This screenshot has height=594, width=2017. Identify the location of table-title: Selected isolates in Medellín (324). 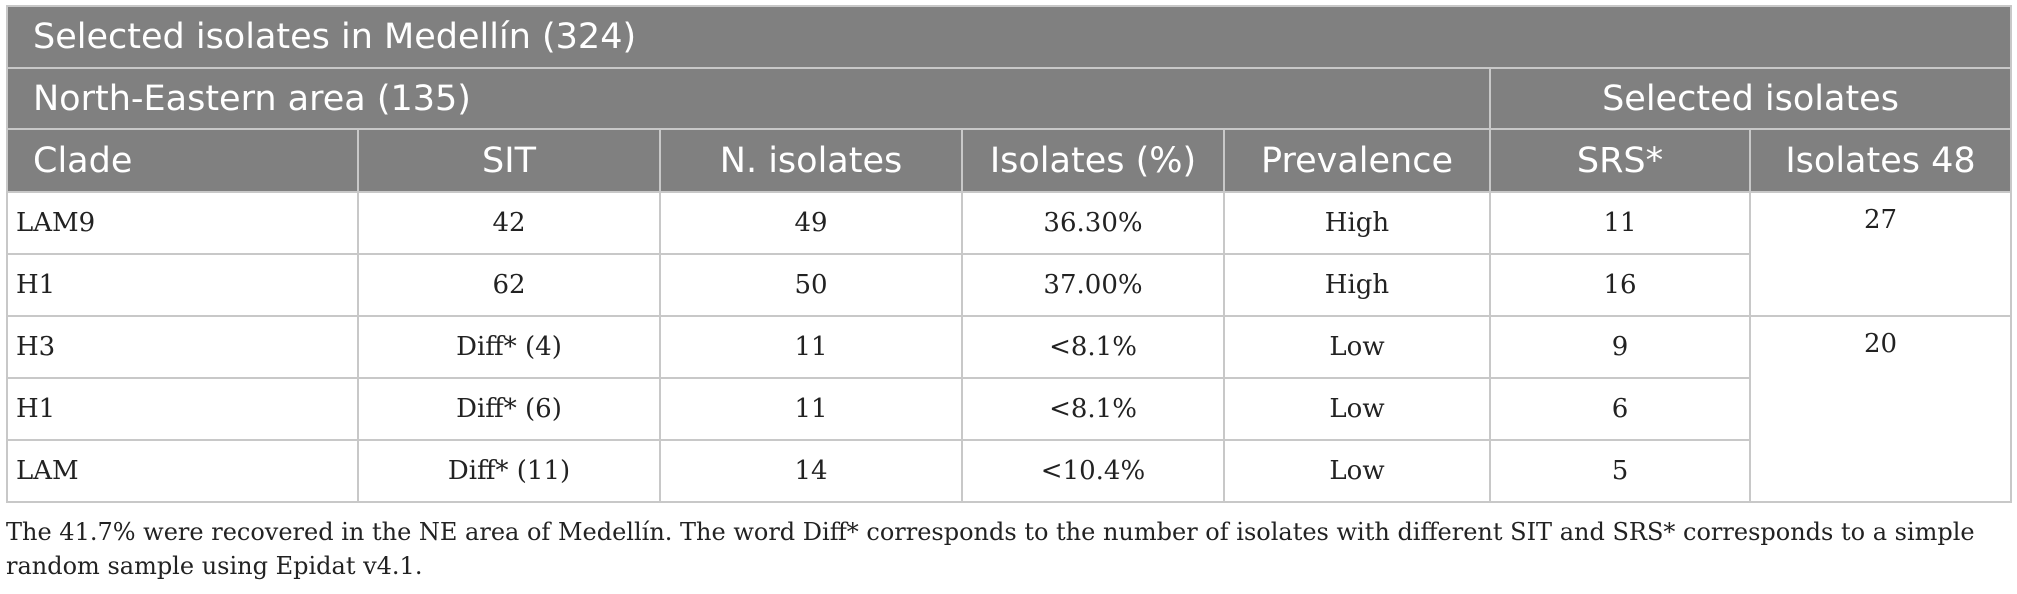
(1009, 37).